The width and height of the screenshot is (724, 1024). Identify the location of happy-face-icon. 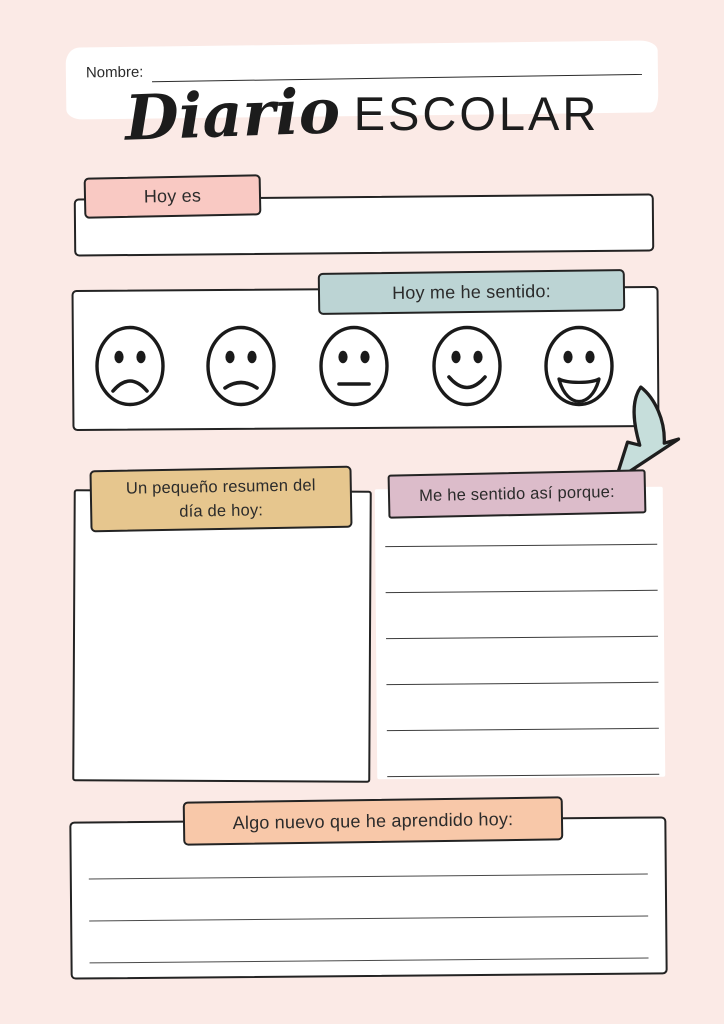
(467, 366).